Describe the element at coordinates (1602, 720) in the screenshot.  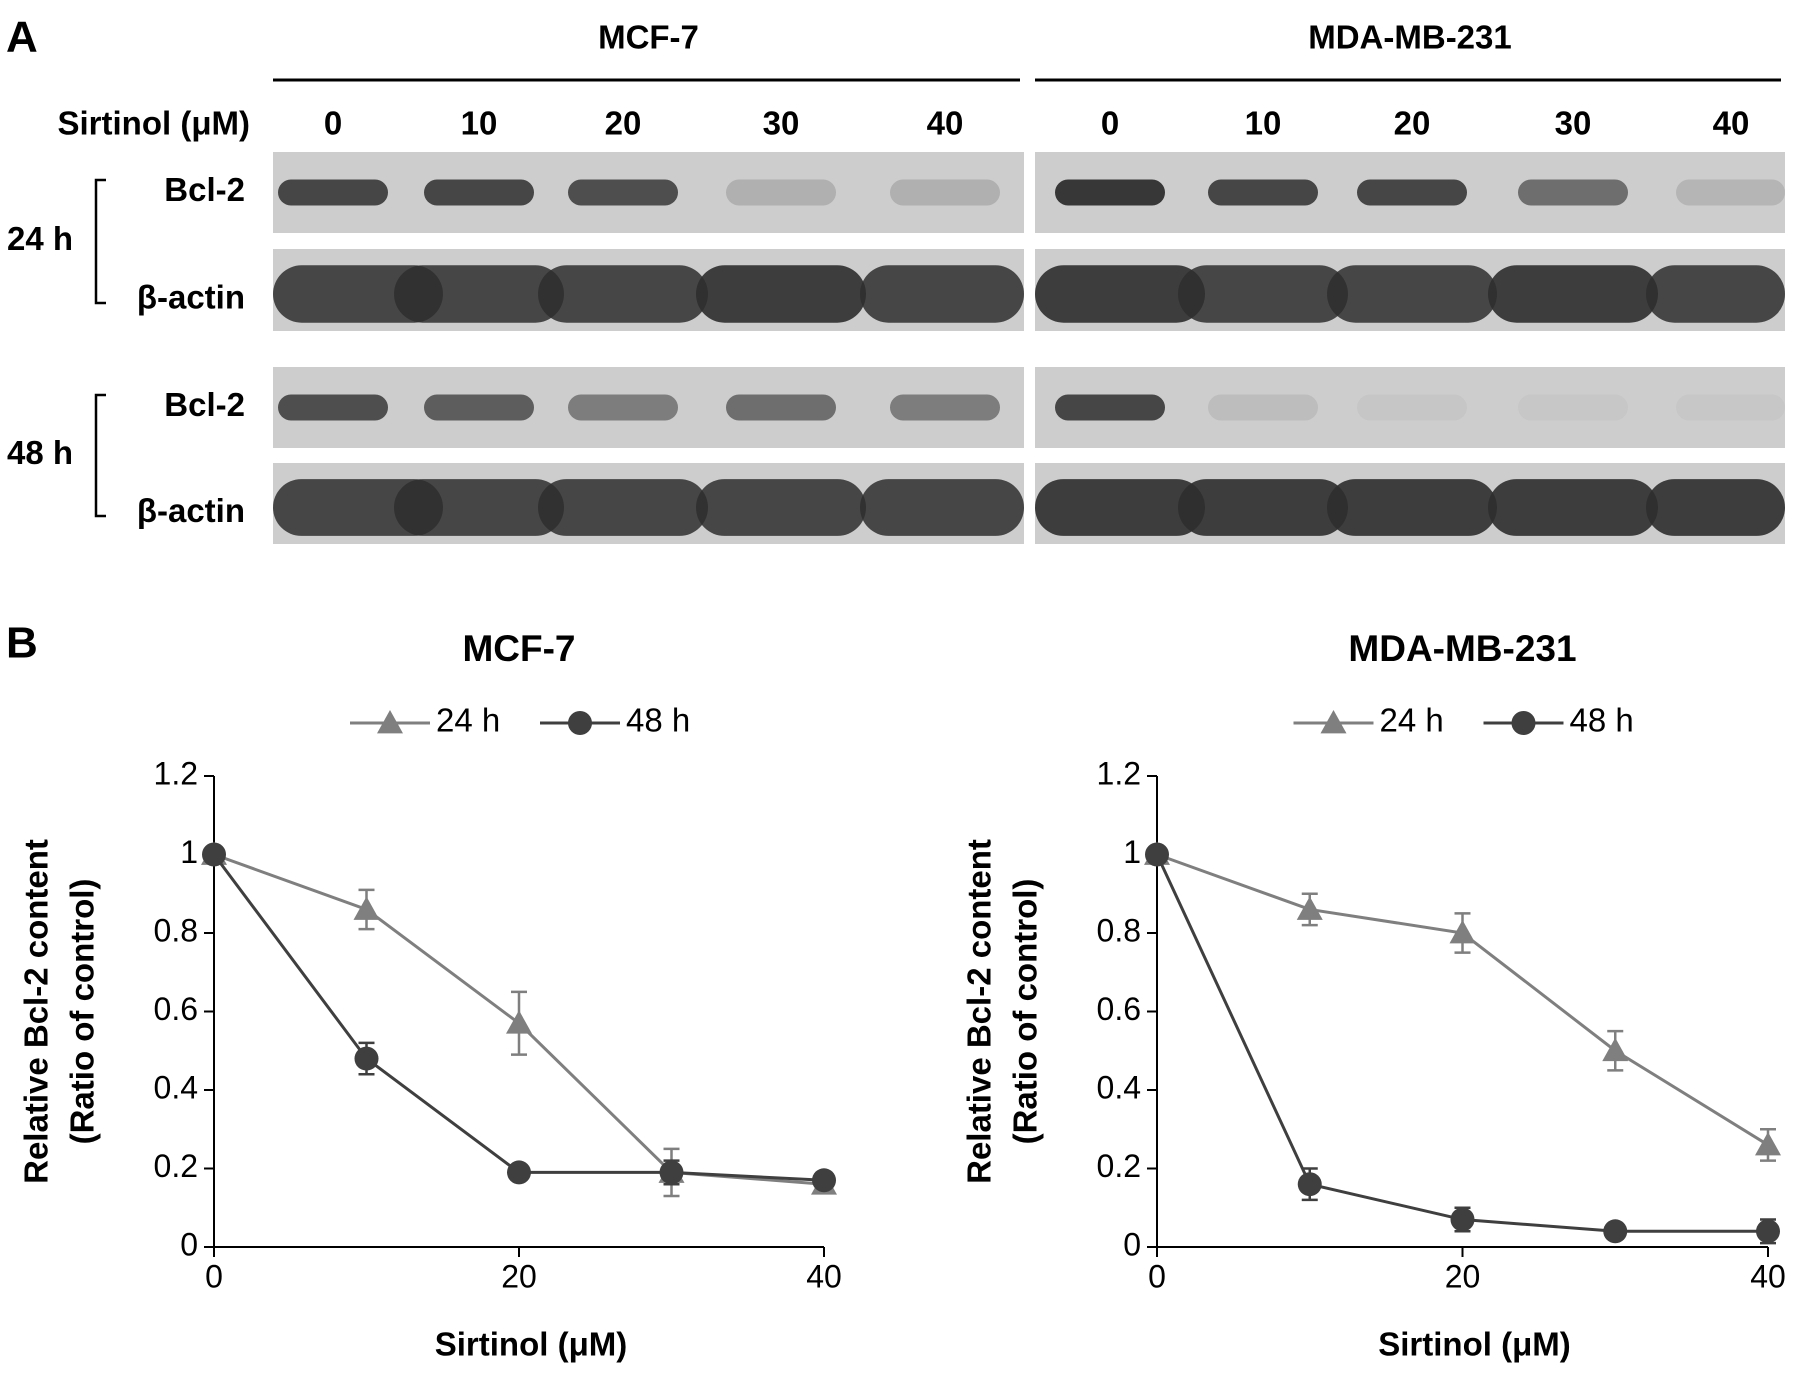
I see `legend-label: 48 h` at that location.